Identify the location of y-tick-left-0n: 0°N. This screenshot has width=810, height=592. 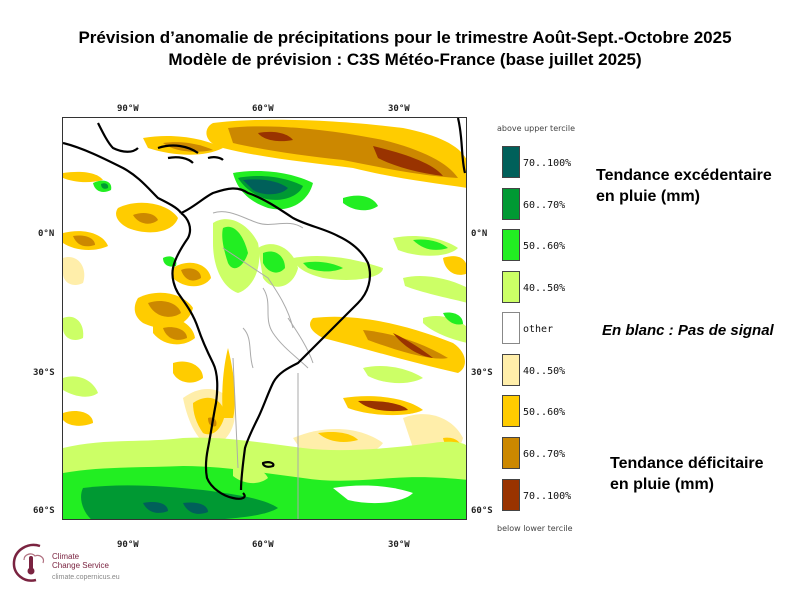
(46, 234).